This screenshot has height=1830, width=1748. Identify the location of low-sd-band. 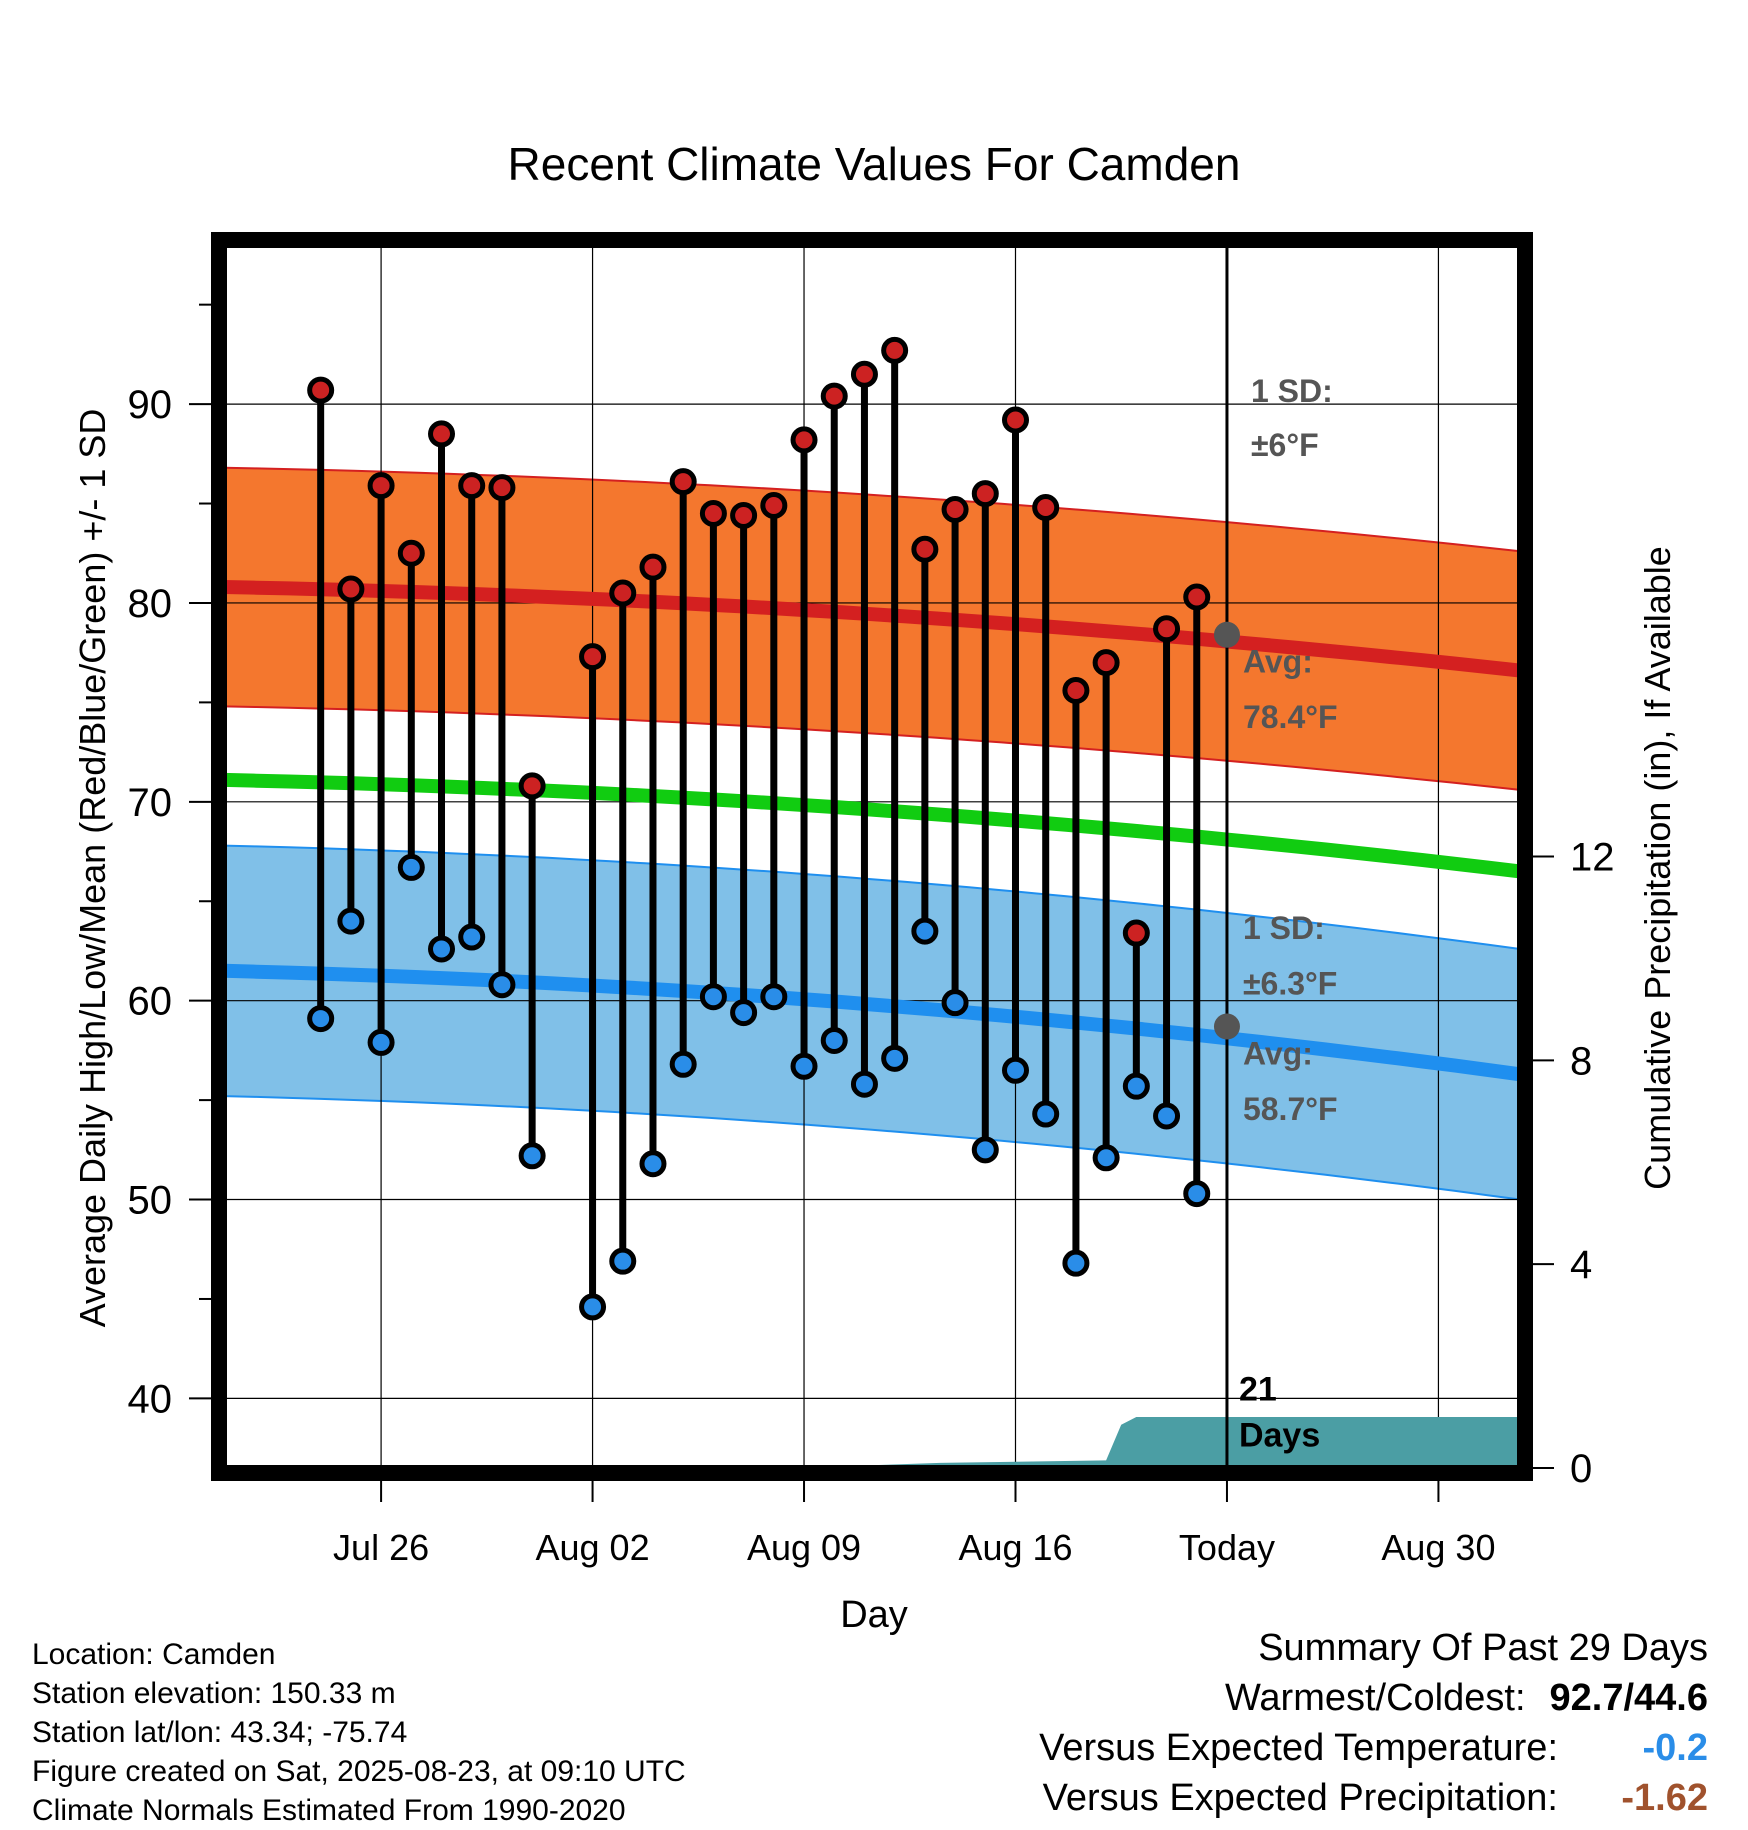
(872, 1022).